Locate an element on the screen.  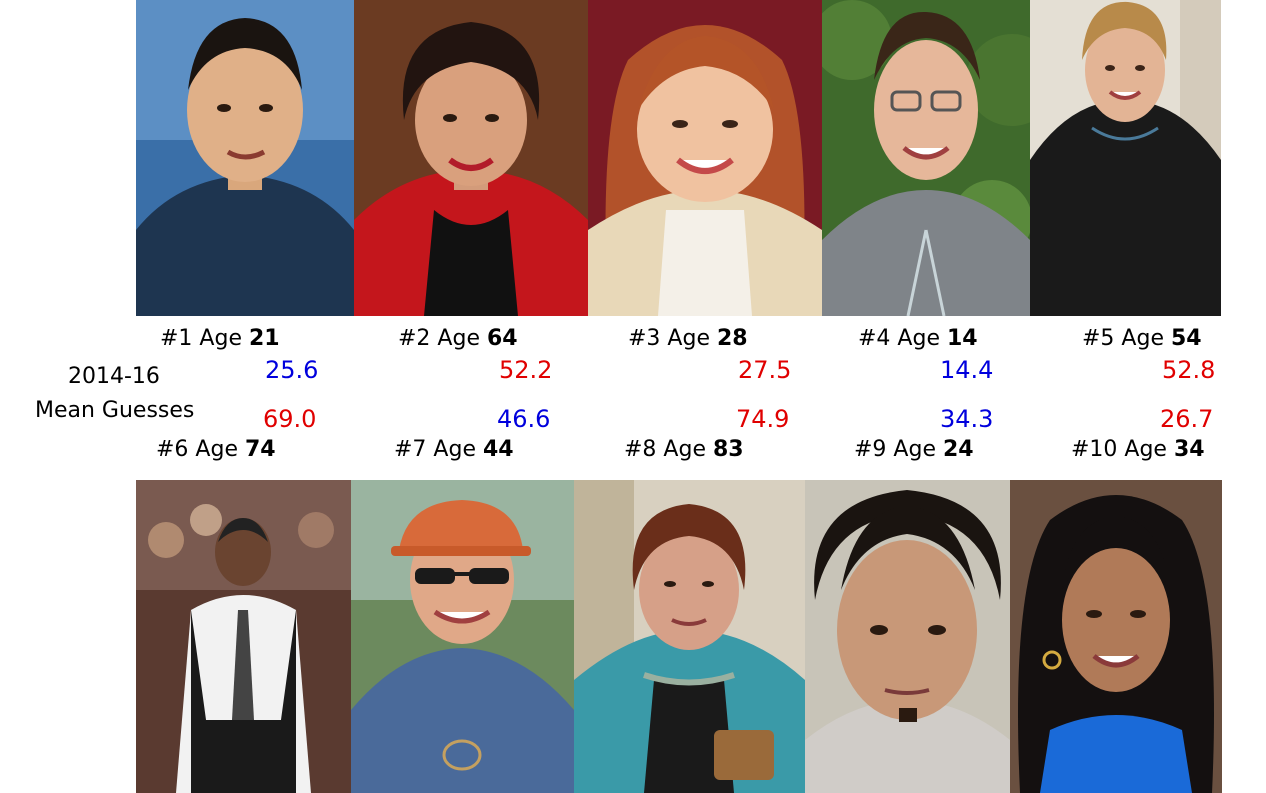
subject-10-mean-guess: 26.7 is located at coordinates (1187, 419).